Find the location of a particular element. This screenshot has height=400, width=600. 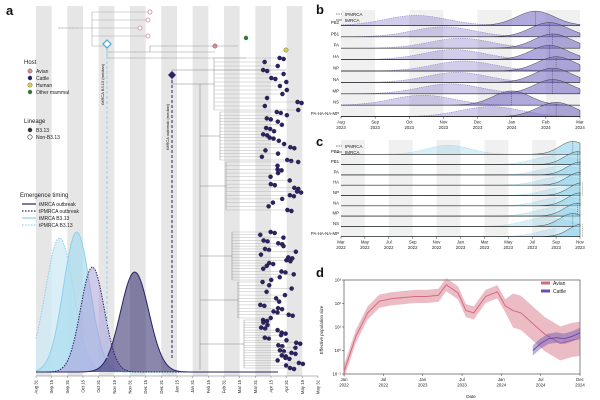

panel-c-row-label: NA is located at coordinates (336, 202).